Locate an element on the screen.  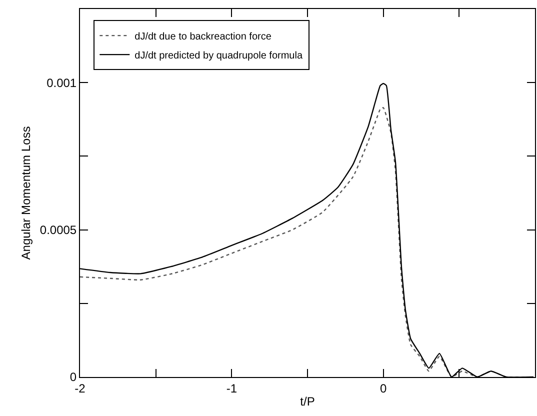
x-tick-label: -1 is located at coordinates (232, 388).